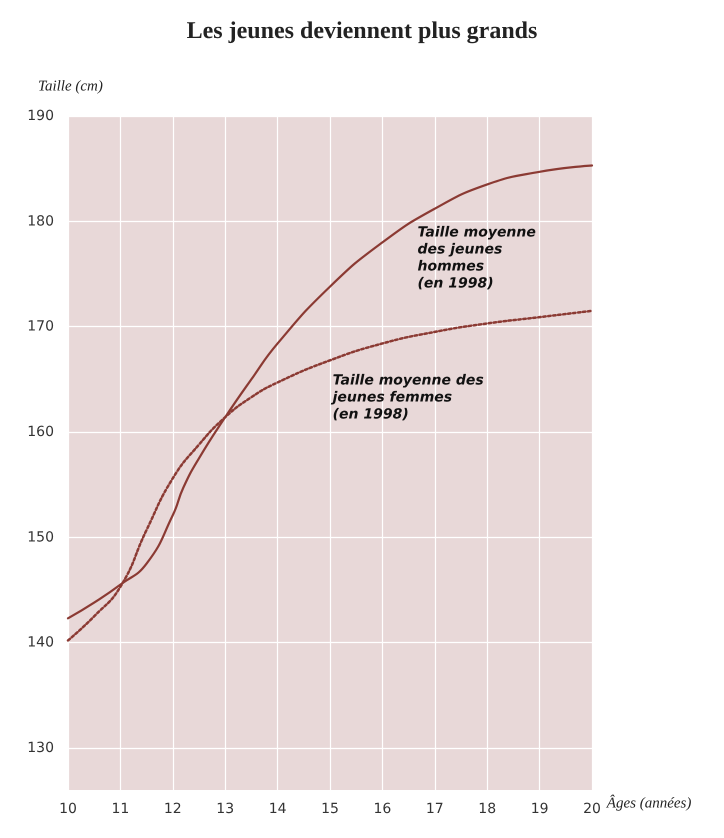 The image size is (724, 838). I want to click on y-tick-label: 180, so click(40, 221).